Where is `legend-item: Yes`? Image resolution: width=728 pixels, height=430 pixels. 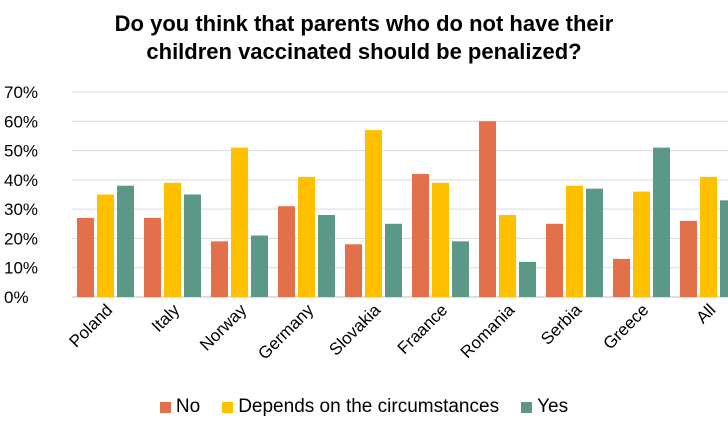
legend-item: Yes is located at coordinates (544, 407).